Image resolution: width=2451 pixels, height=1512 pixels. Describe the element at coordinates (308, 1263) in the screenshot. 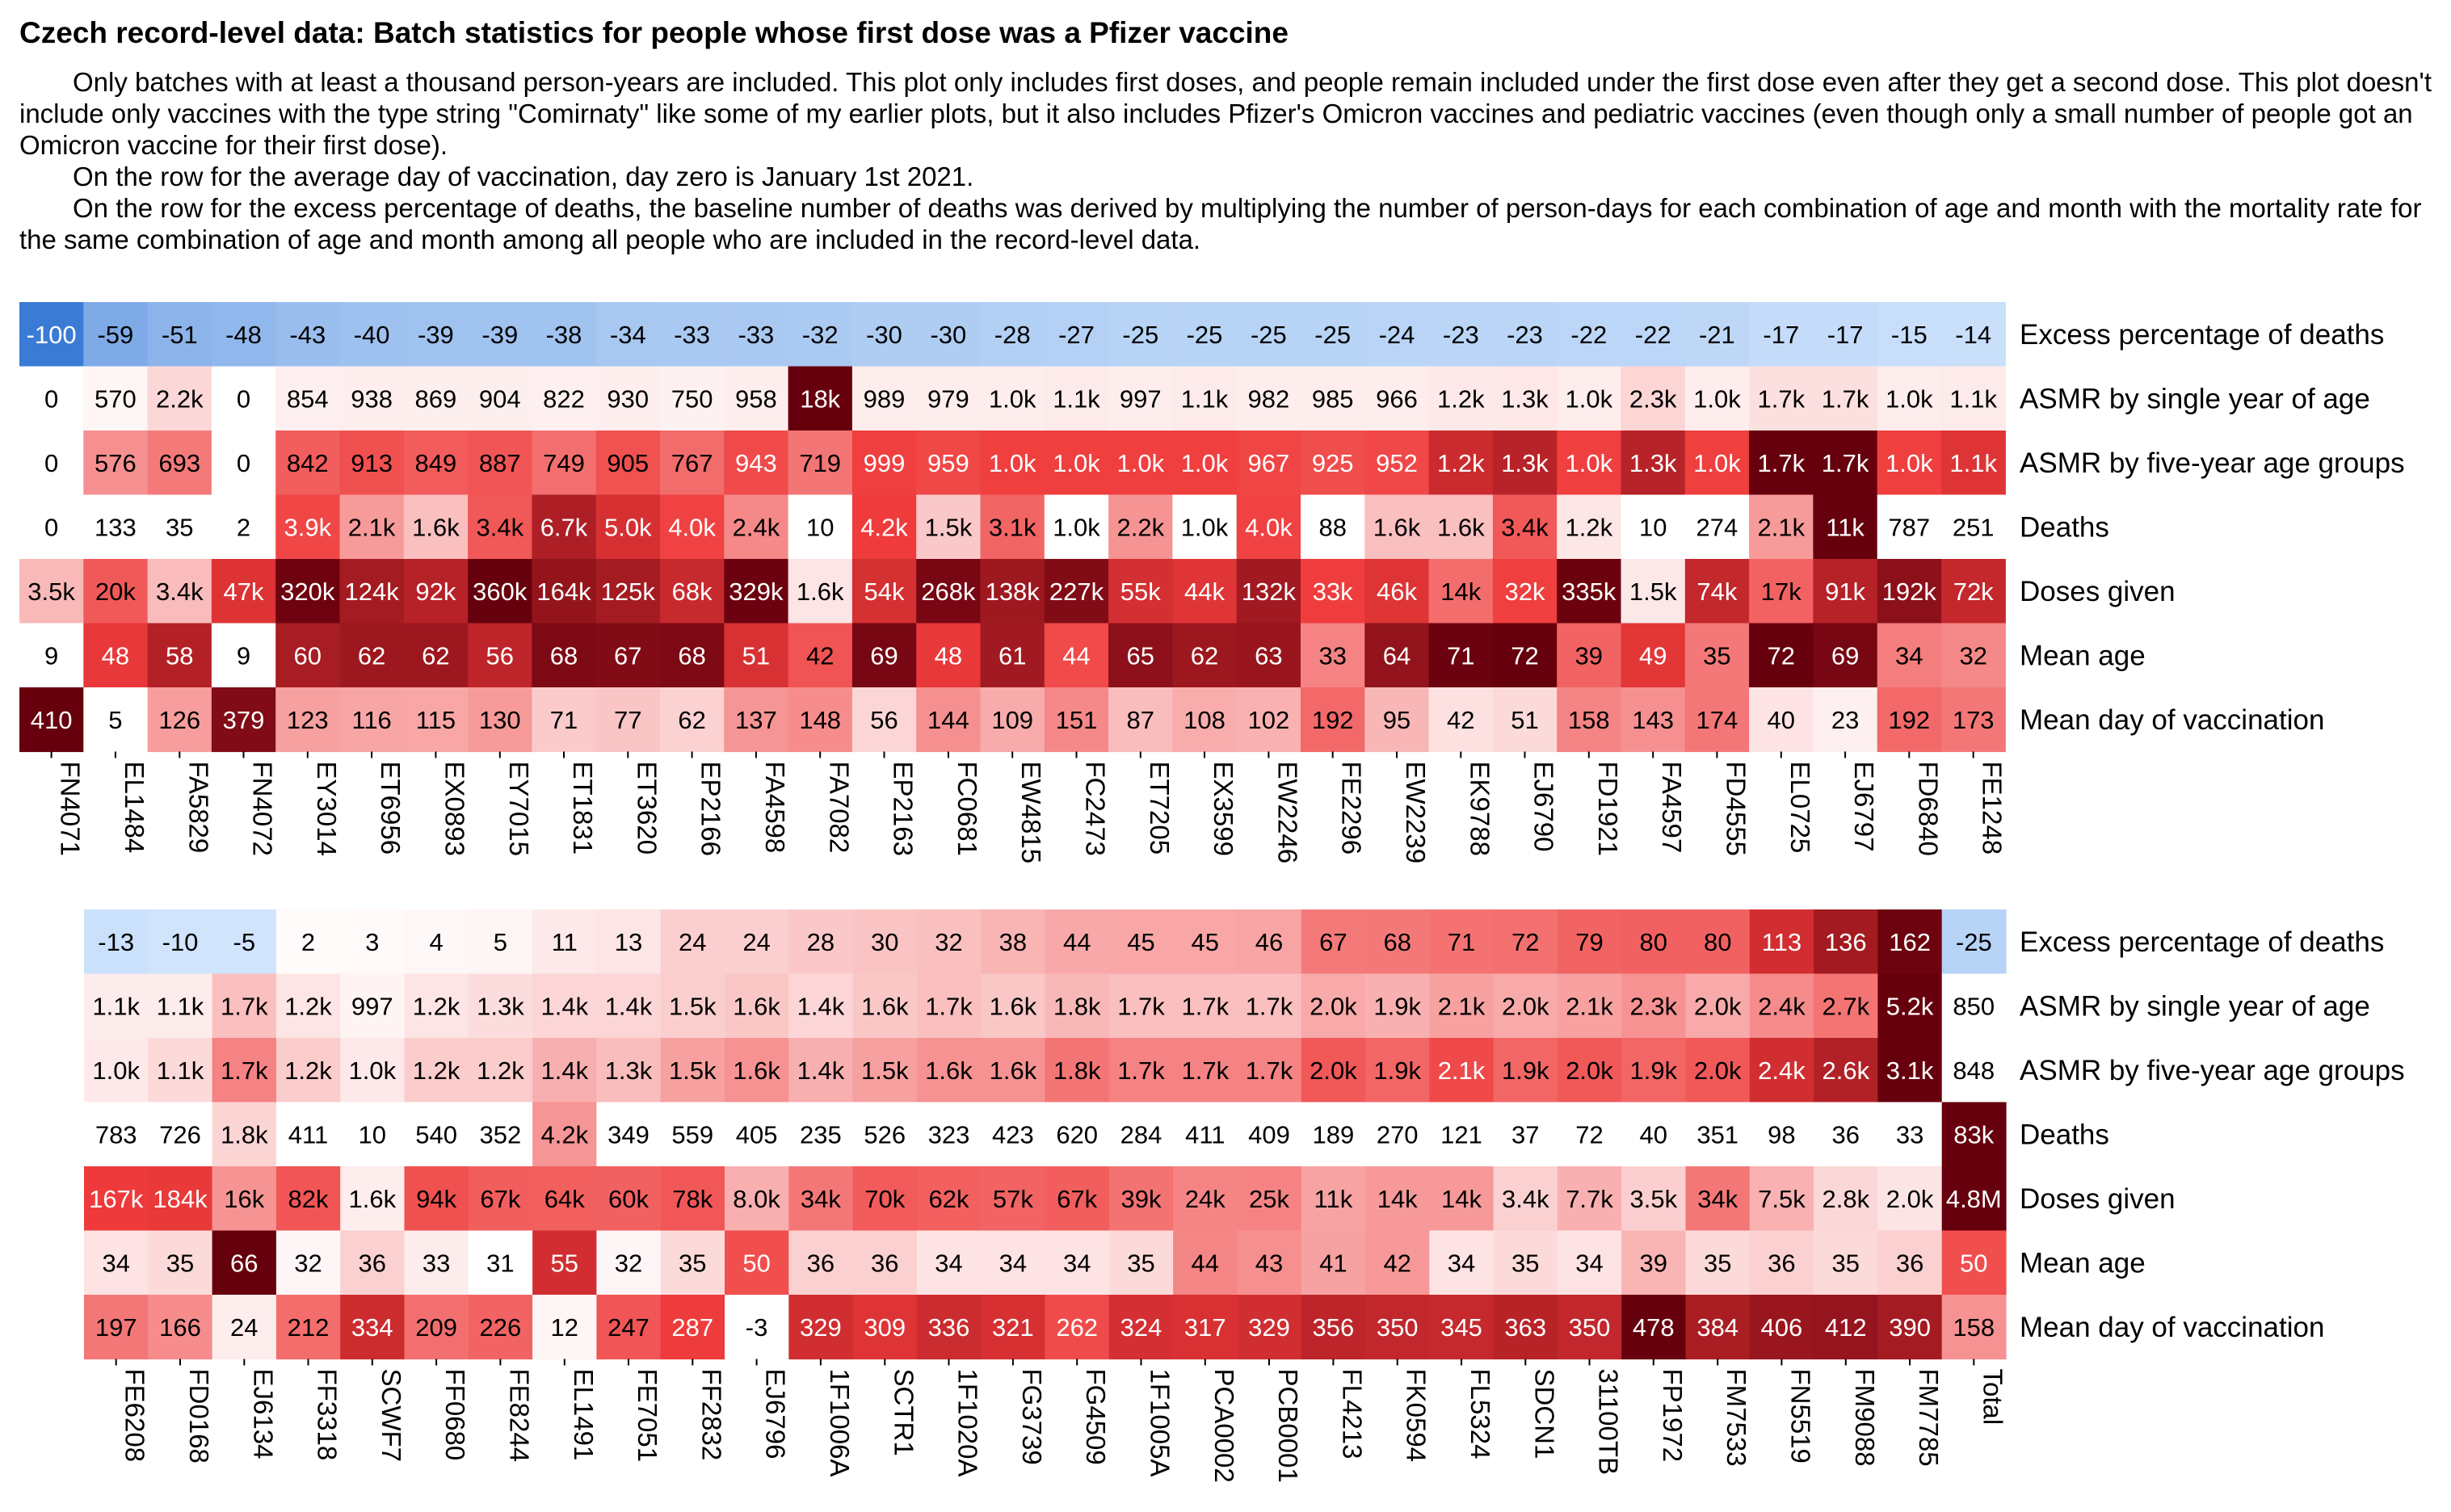

I see `cell-value-label: 32` at that location.